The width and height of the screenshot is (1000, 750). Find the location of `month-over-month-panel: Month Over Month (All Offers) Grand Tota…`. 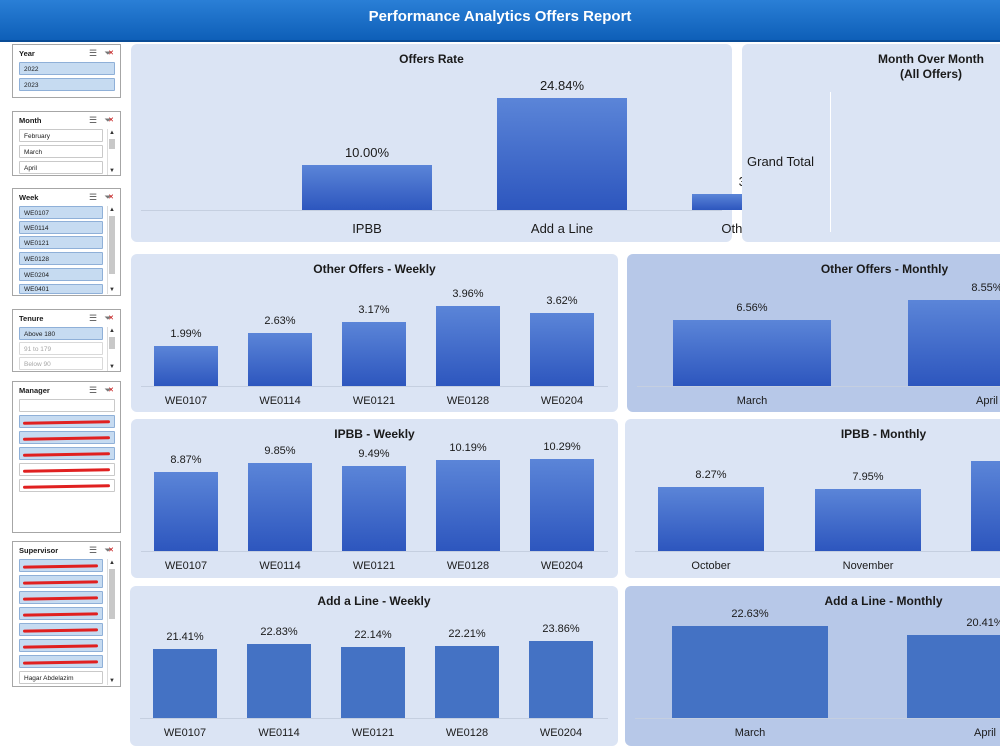

month-over-month-panel: Month Over Month (All Offers) Grand Tota… is located at coordinates (871, 143).